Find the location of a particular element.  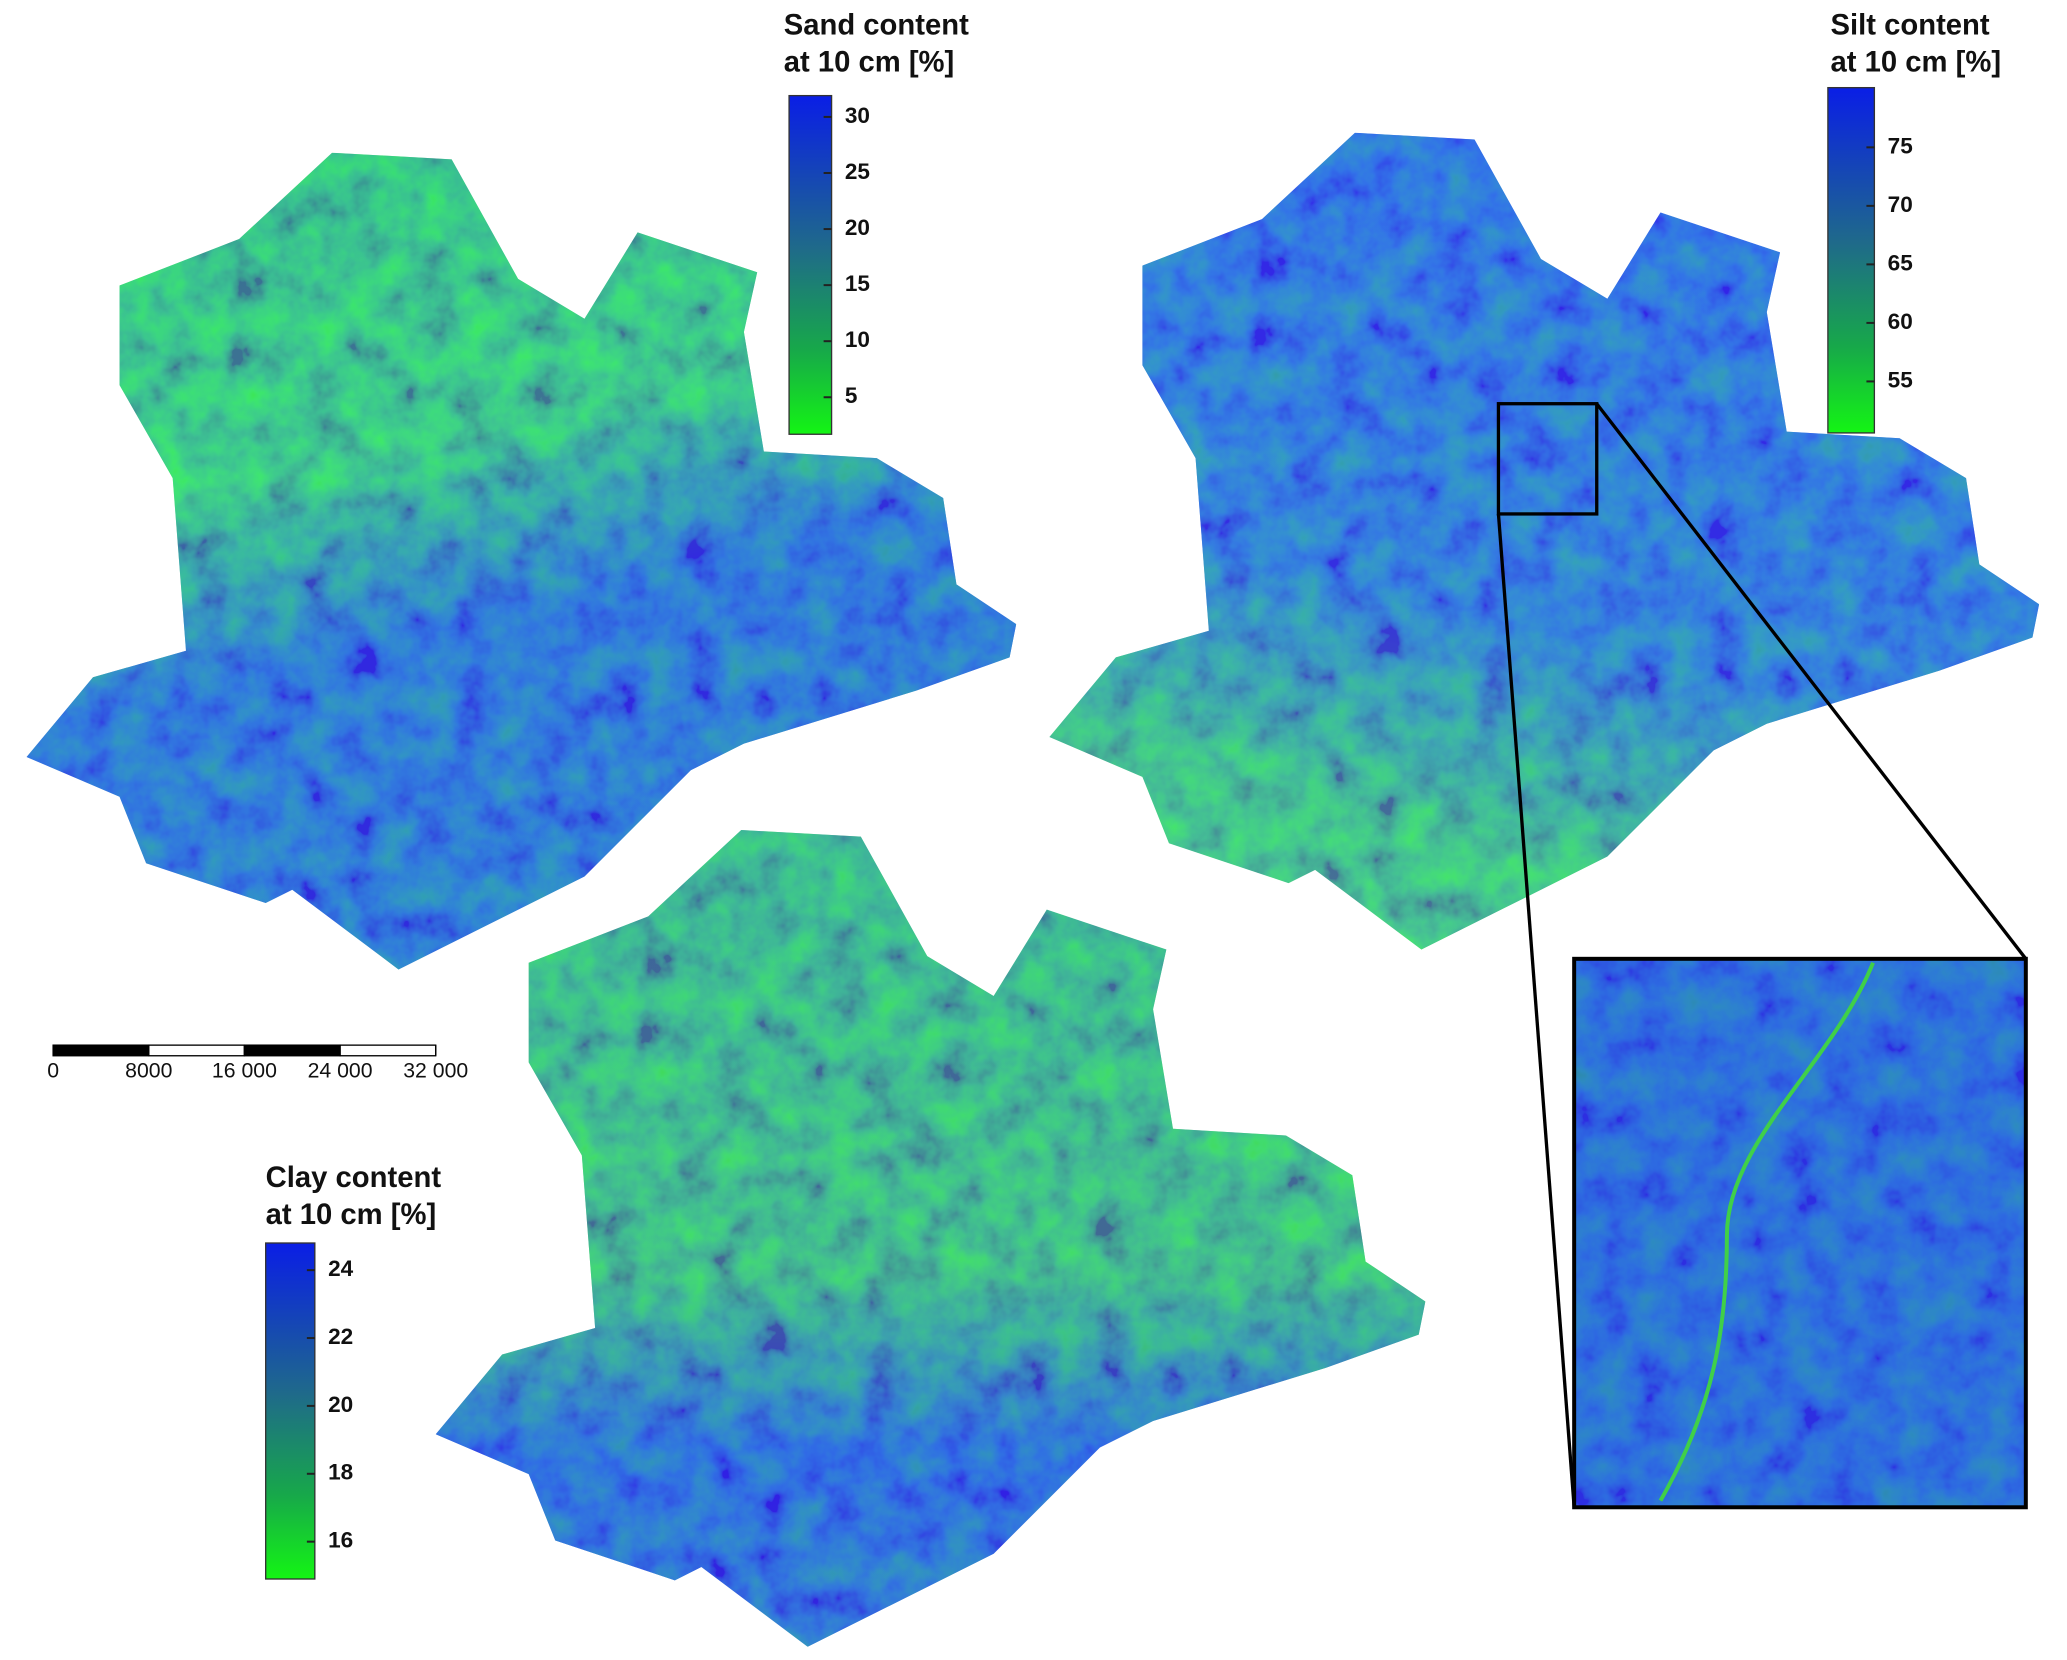

inset-texture is located at coordinates (1800, 1233).